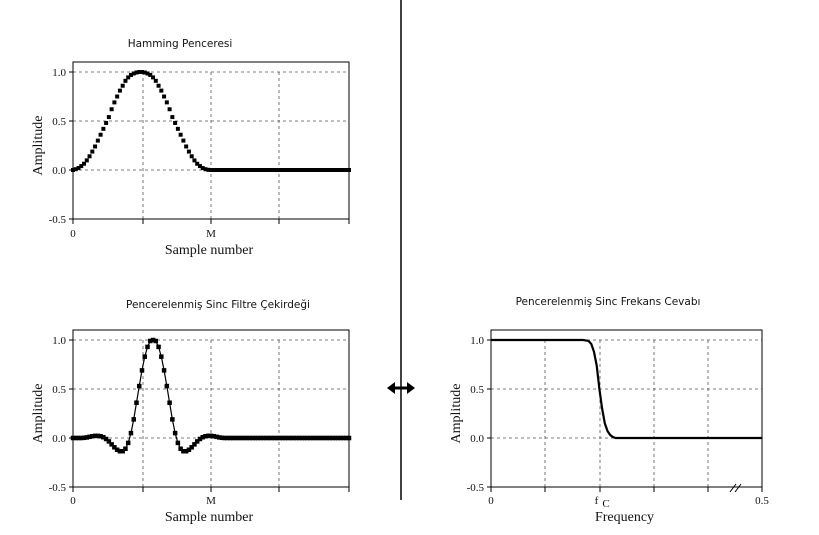  What do you see at coordinates (762, 501) in the screenshot?
I see `x-tick-label: 0.5` at bounding box center [762, 501].